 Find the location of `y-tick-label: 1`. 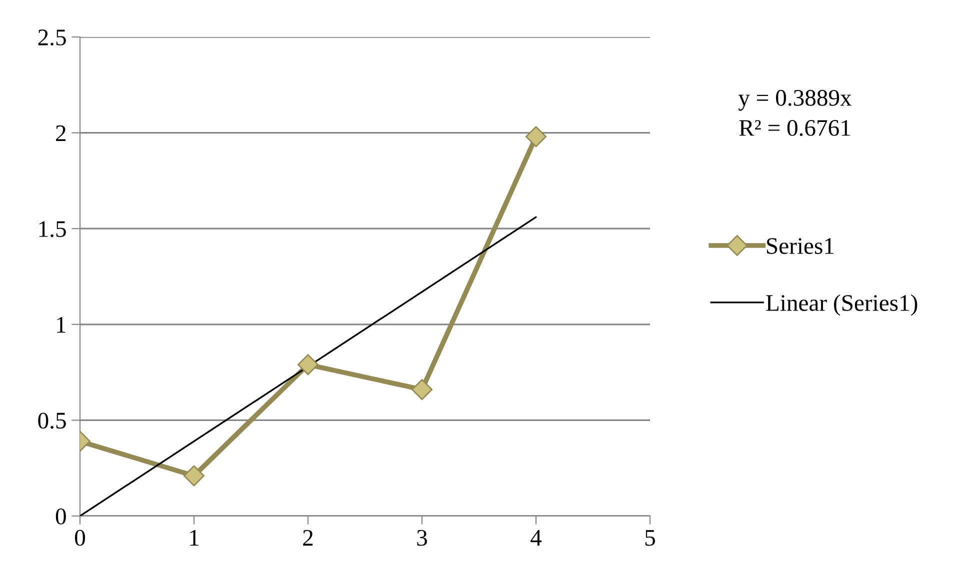

y-tick-label: 1 is located at coordinates (61, 325).